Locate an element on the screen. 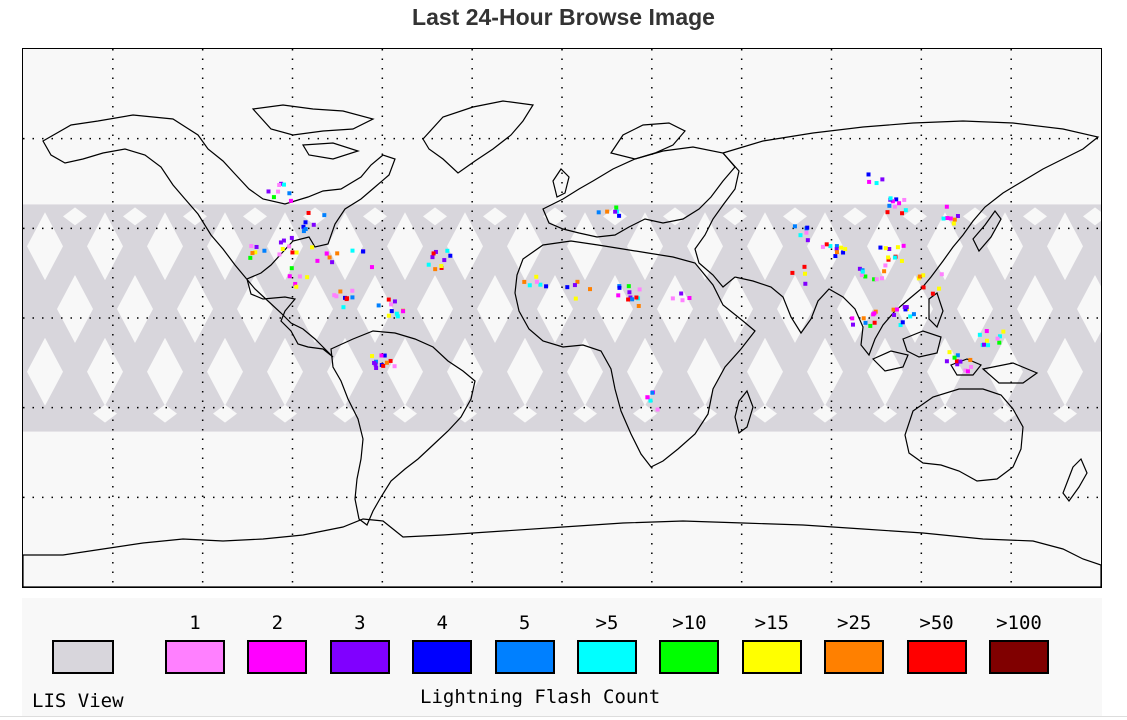 The height and width of the screenshot is (720, 1127). new-zealand-outline is located at coordinates (1075, 480).